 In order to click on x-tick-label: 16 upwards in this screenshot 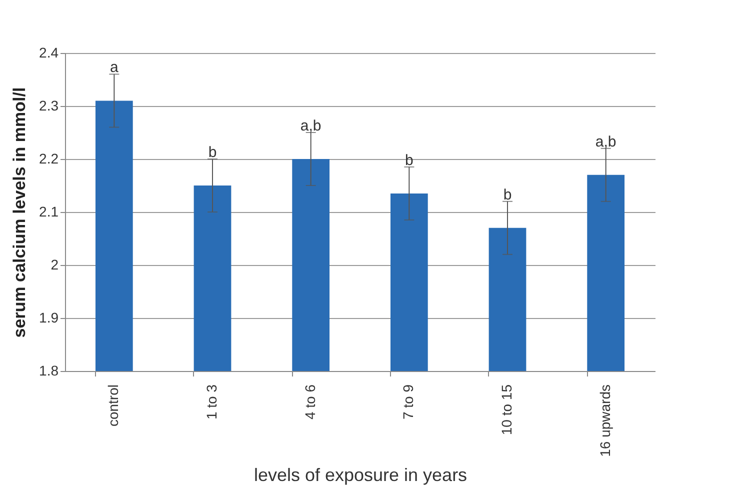, I will do `click(604, 420)`.